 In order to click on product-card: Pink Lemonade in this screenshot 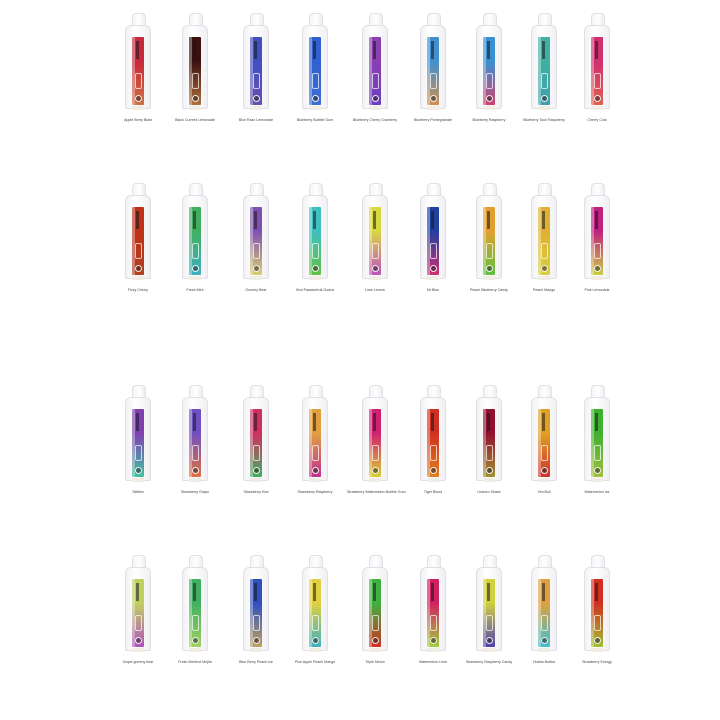, I will do `click(597, 238)`.